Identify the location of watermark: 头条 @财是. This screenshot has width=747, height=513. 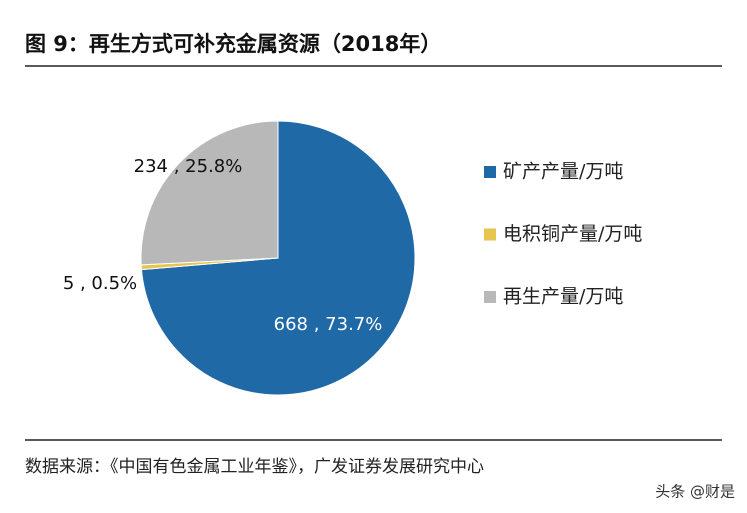
(695, 492).